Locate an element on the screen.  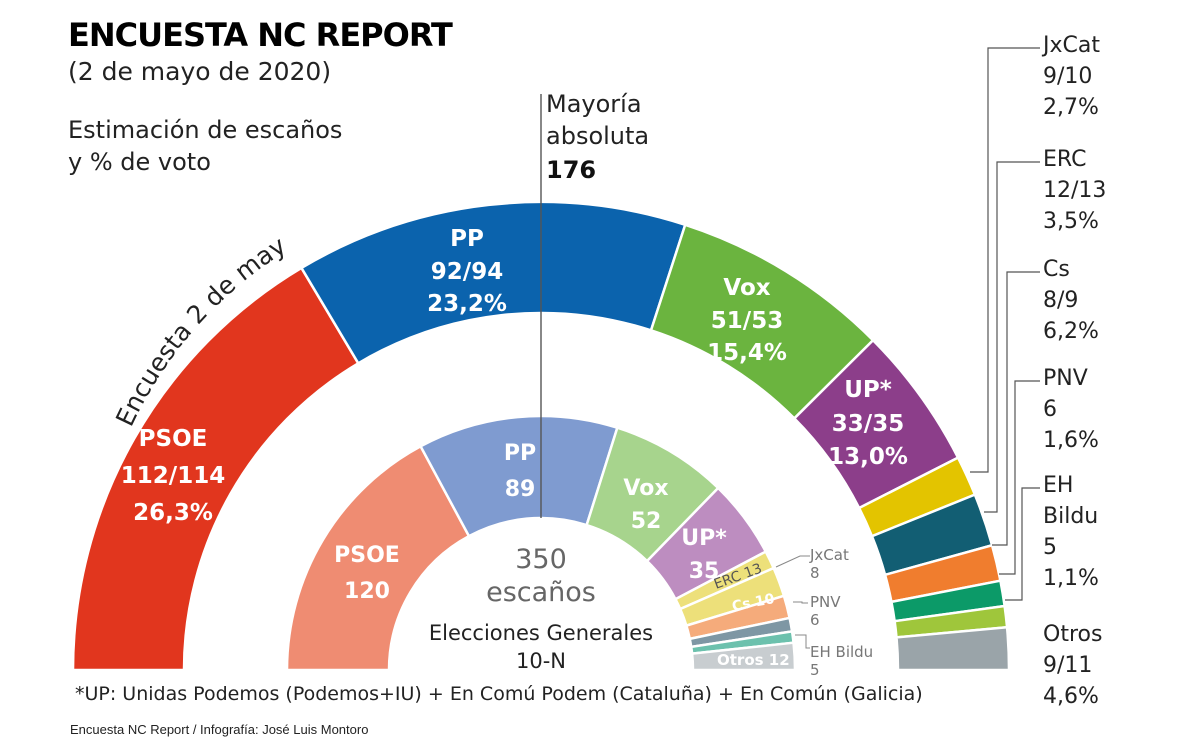
center-total: 350 is located at coordinates (541, 559).